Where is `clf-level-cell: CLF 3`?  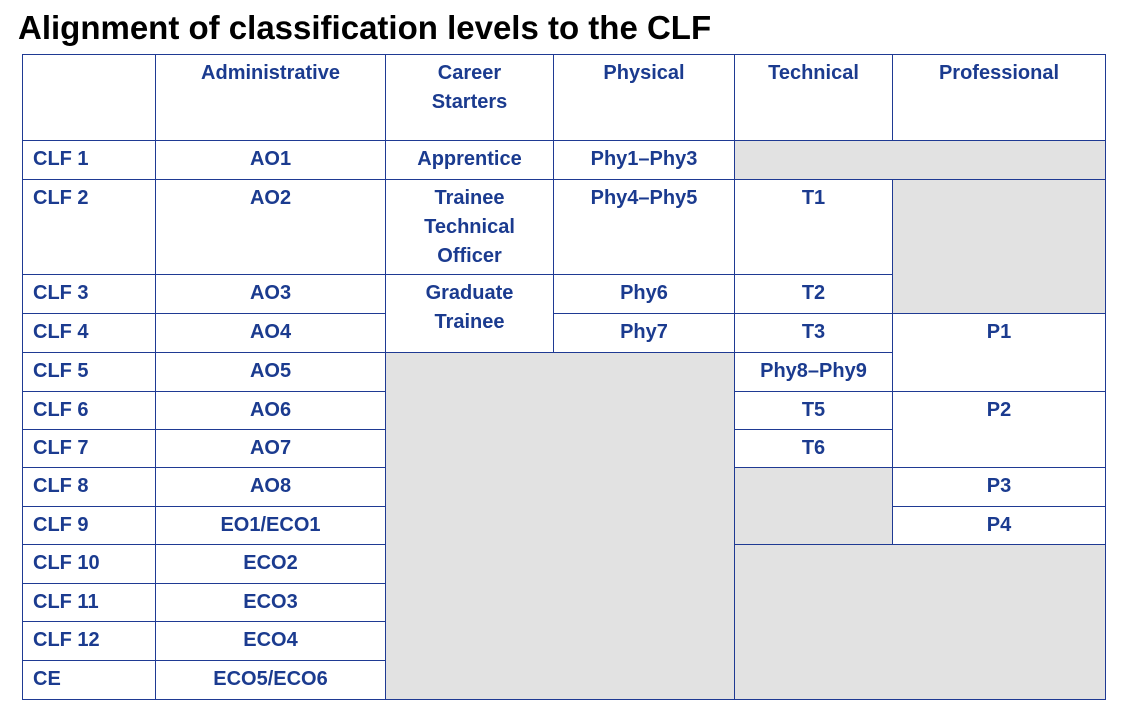 clf-level-cell: CLF 3 is located at coordinates (89, 294).